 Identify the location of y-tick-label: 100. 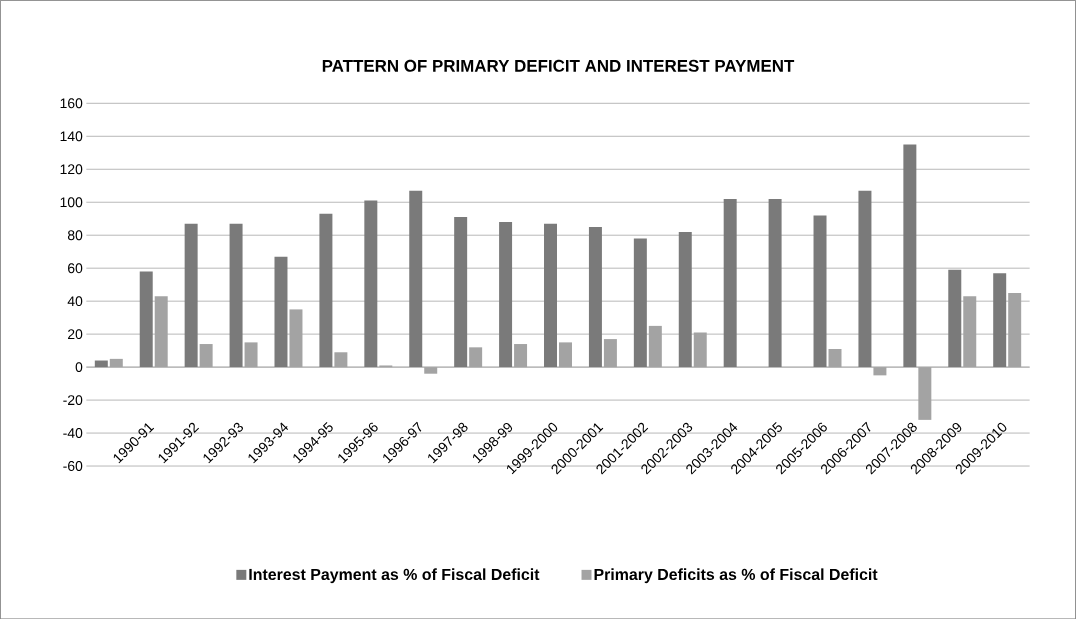
(71, 202).